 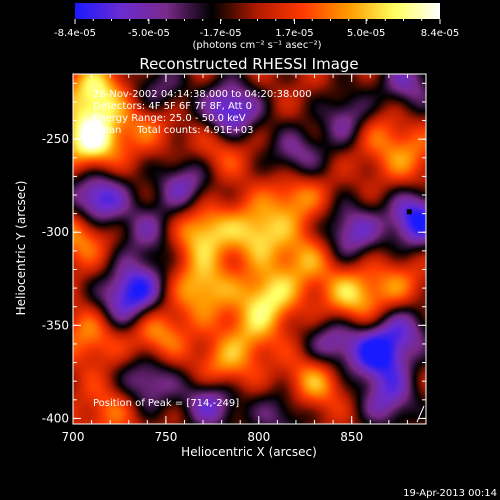 What do you see at coordinates (409, 212) in the screenshot?
I see `peak-marker` at bounding box center [409, 212].